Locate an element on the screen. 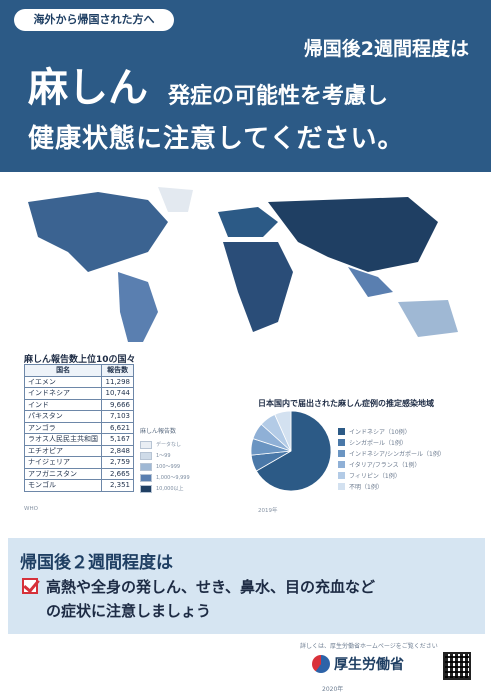 The height and width of the screenshot is (700, 491). country: アンゴラ is located at coordinates (63, 427).